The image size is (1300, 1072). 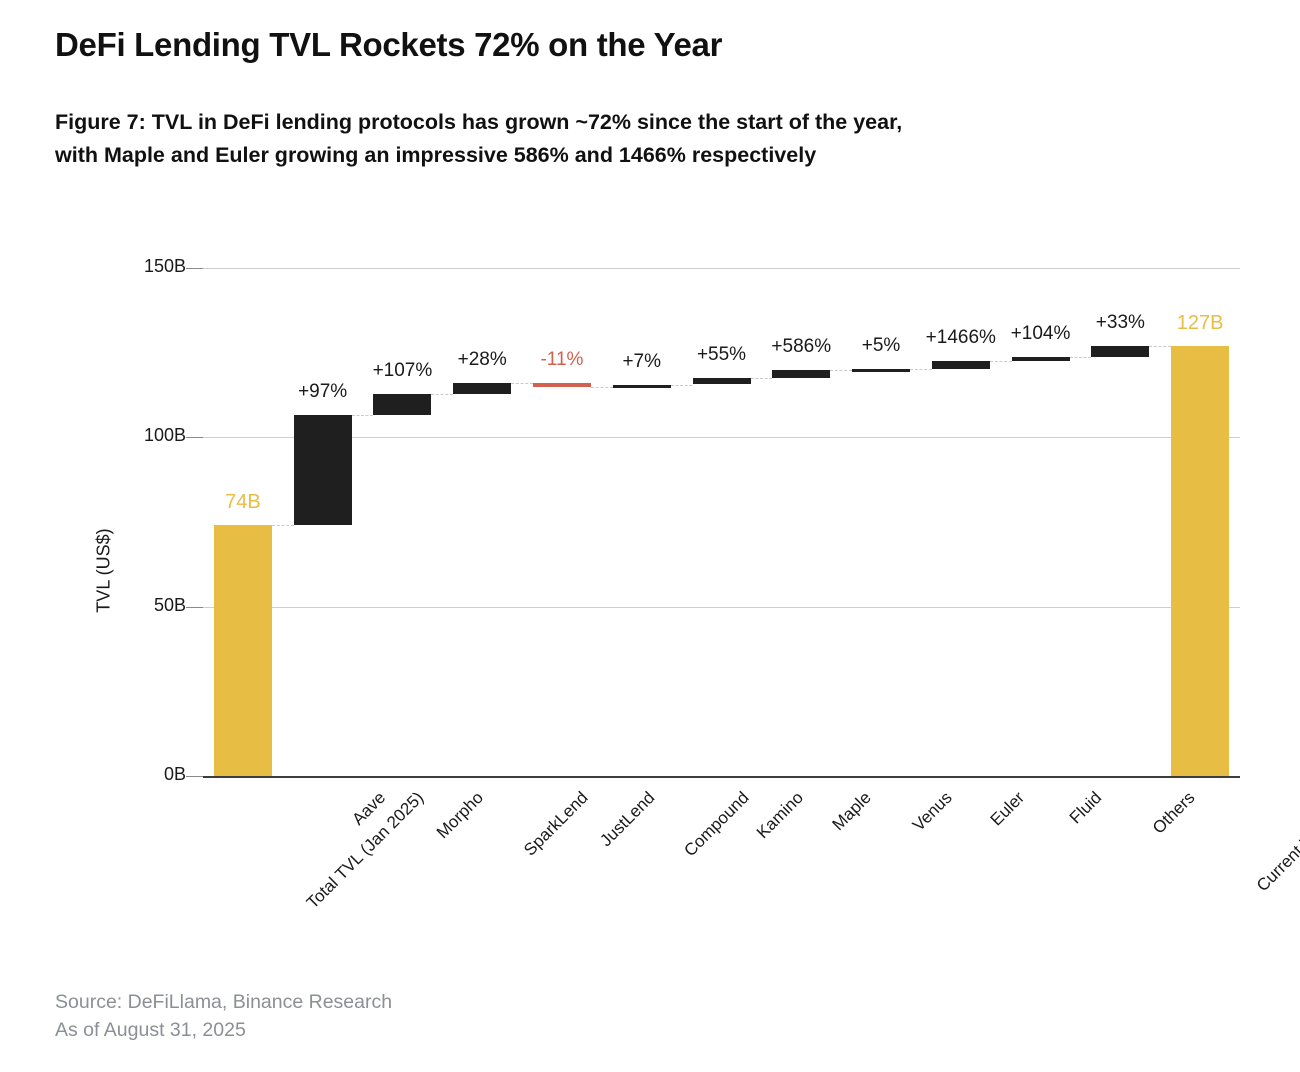 What do you see at coordinates (224, 1002) in the screenshot?
I see `source-line: Source: DeFiLlama, Binance Research` at bounding box center [224, 1002].